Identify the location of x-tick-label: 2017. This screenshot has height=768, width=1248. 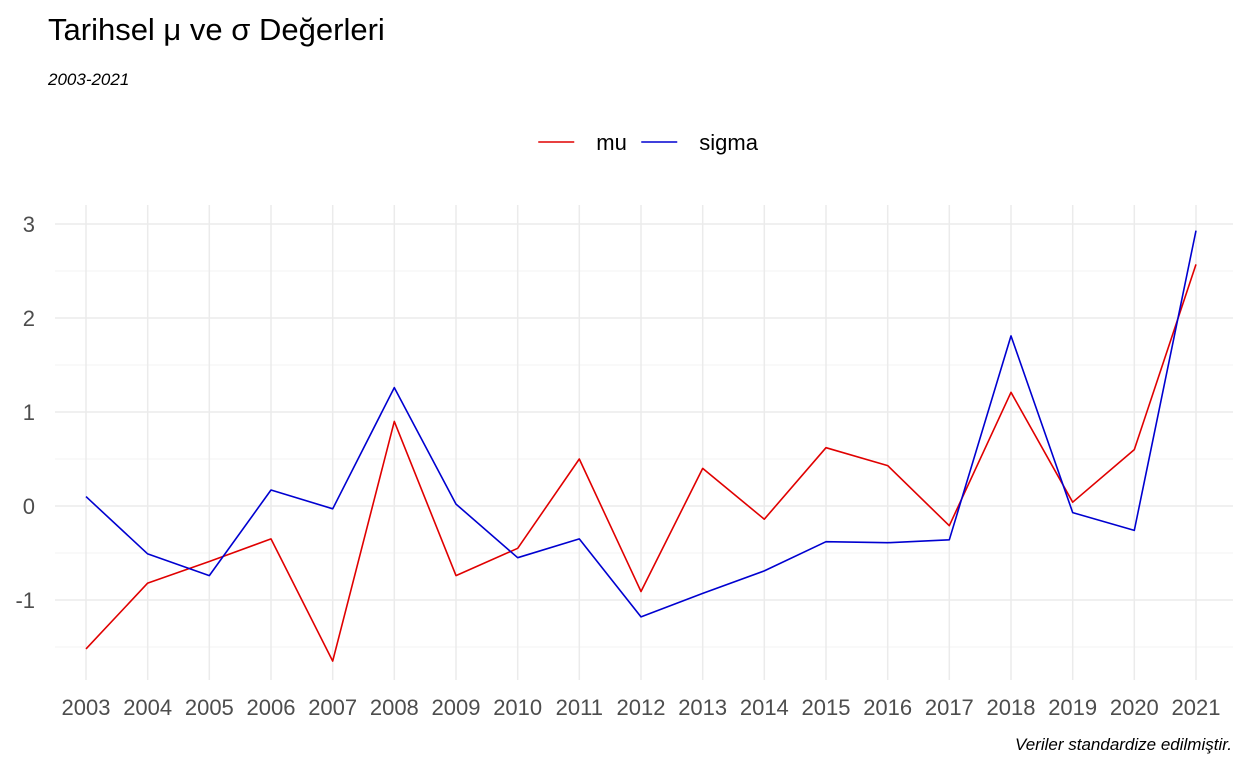
(949, 707).